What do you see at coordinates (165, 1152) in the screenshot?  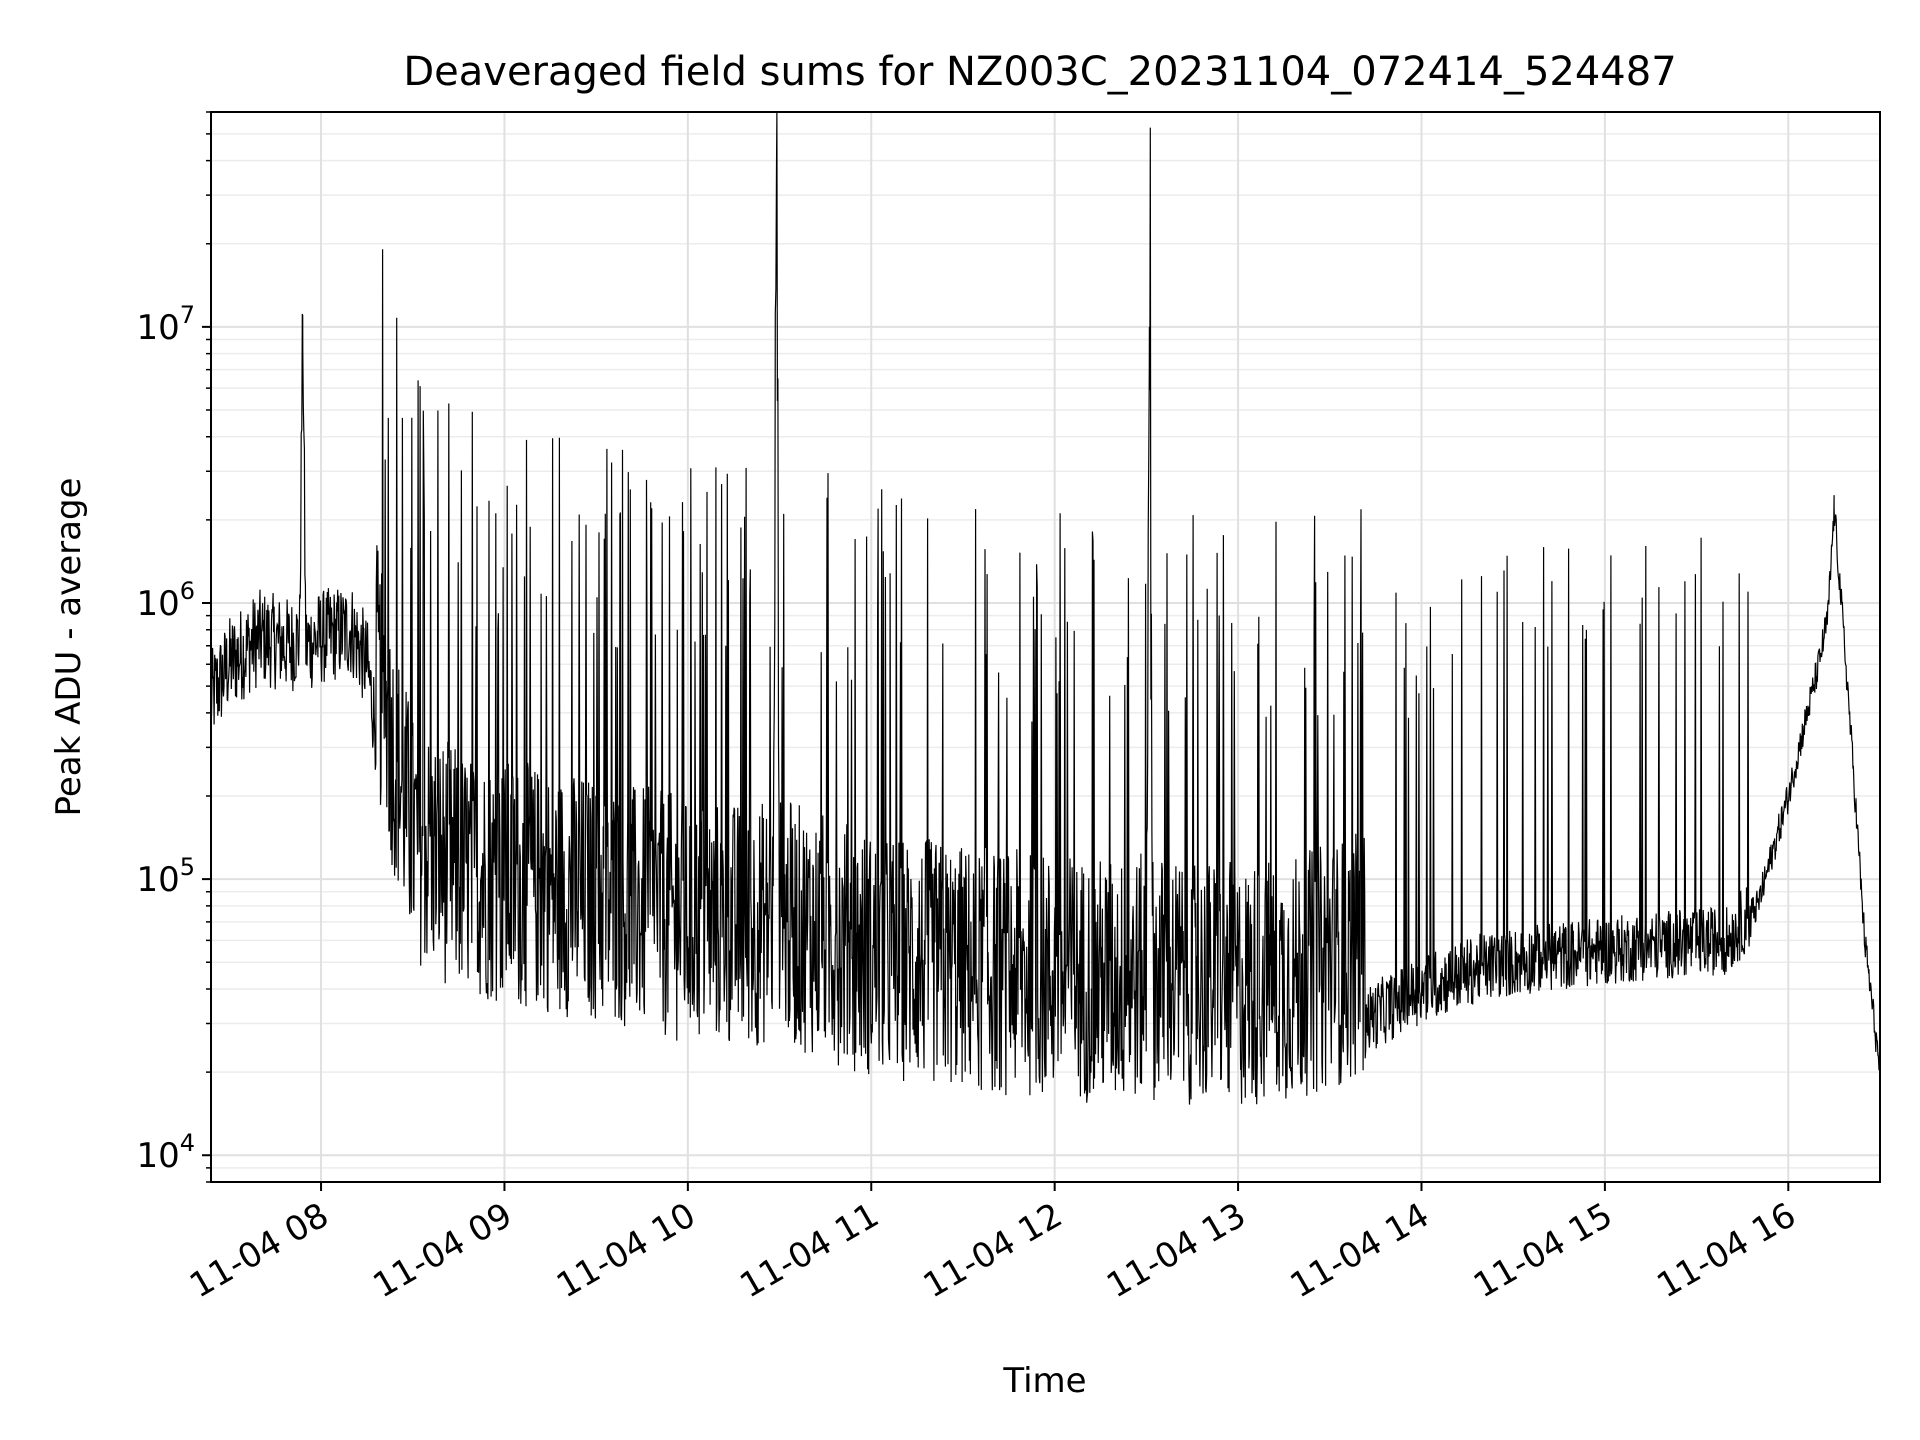 I see `y-tick-label: 10⁴` at bounding box center [165, 1152].